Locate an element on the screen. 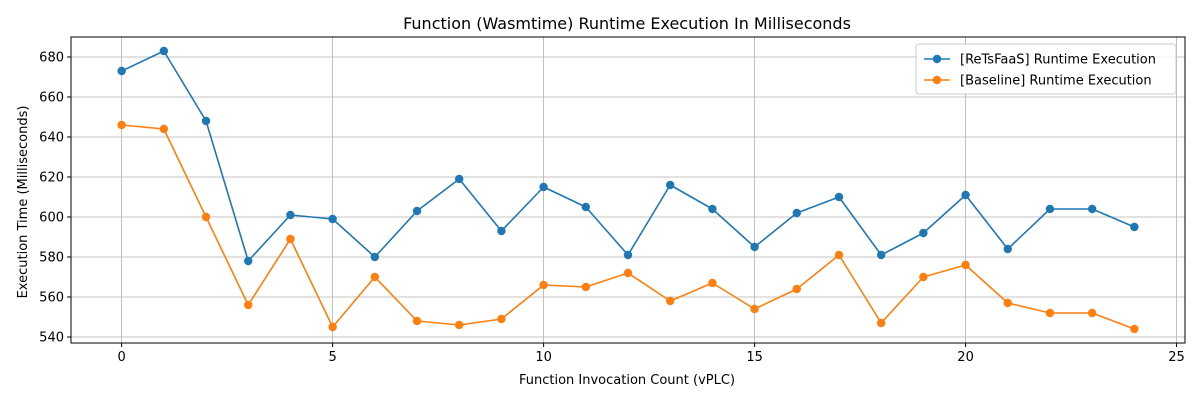 The image size is (1200, 400). y-tick-label: 620 is located at coordinates (51, 178).